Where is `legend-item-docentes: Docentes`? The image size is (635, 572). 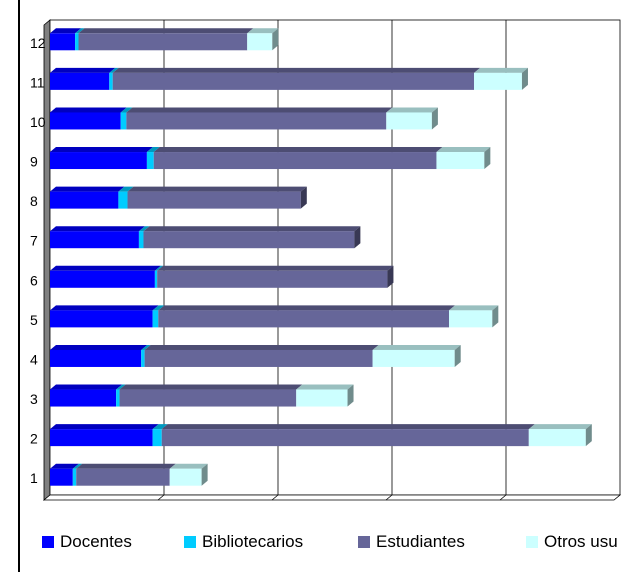 legend-item-docentes: Docentes is located at coordinates (87, 542).